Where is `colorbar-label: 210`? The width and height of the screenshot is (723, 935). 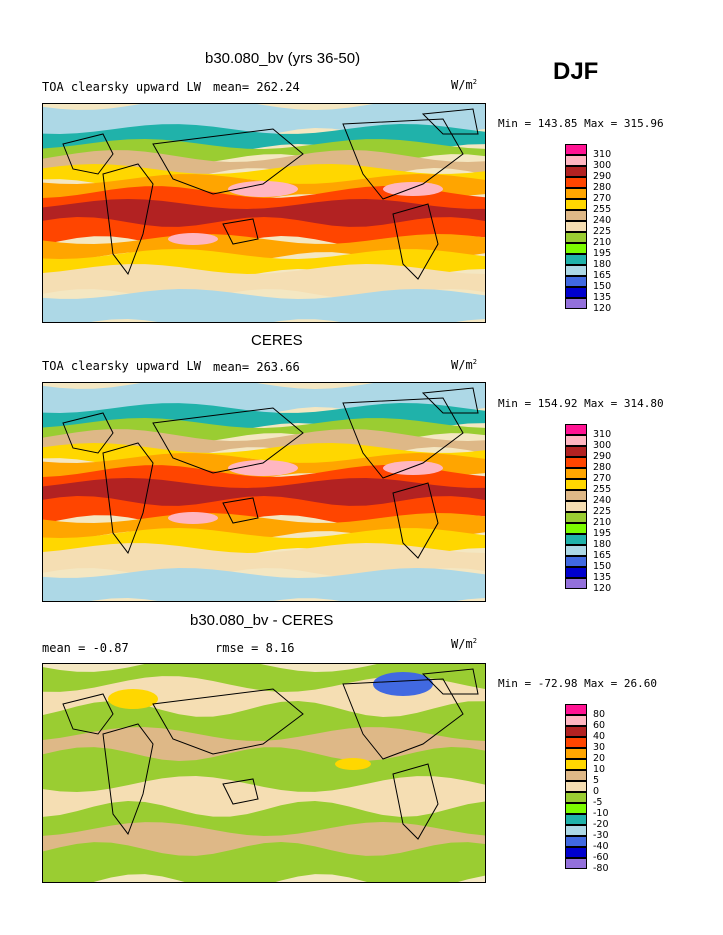 colorbar-label: 210 is located at coordinates (602, 522).